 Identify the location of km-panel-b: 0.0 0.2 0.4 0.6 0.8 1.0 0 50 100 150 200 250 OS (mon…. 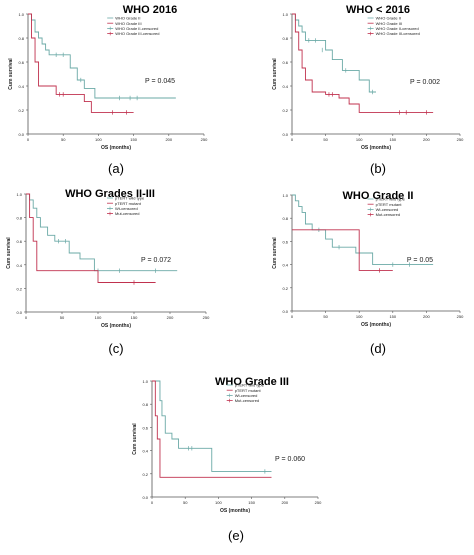
(368, 90).